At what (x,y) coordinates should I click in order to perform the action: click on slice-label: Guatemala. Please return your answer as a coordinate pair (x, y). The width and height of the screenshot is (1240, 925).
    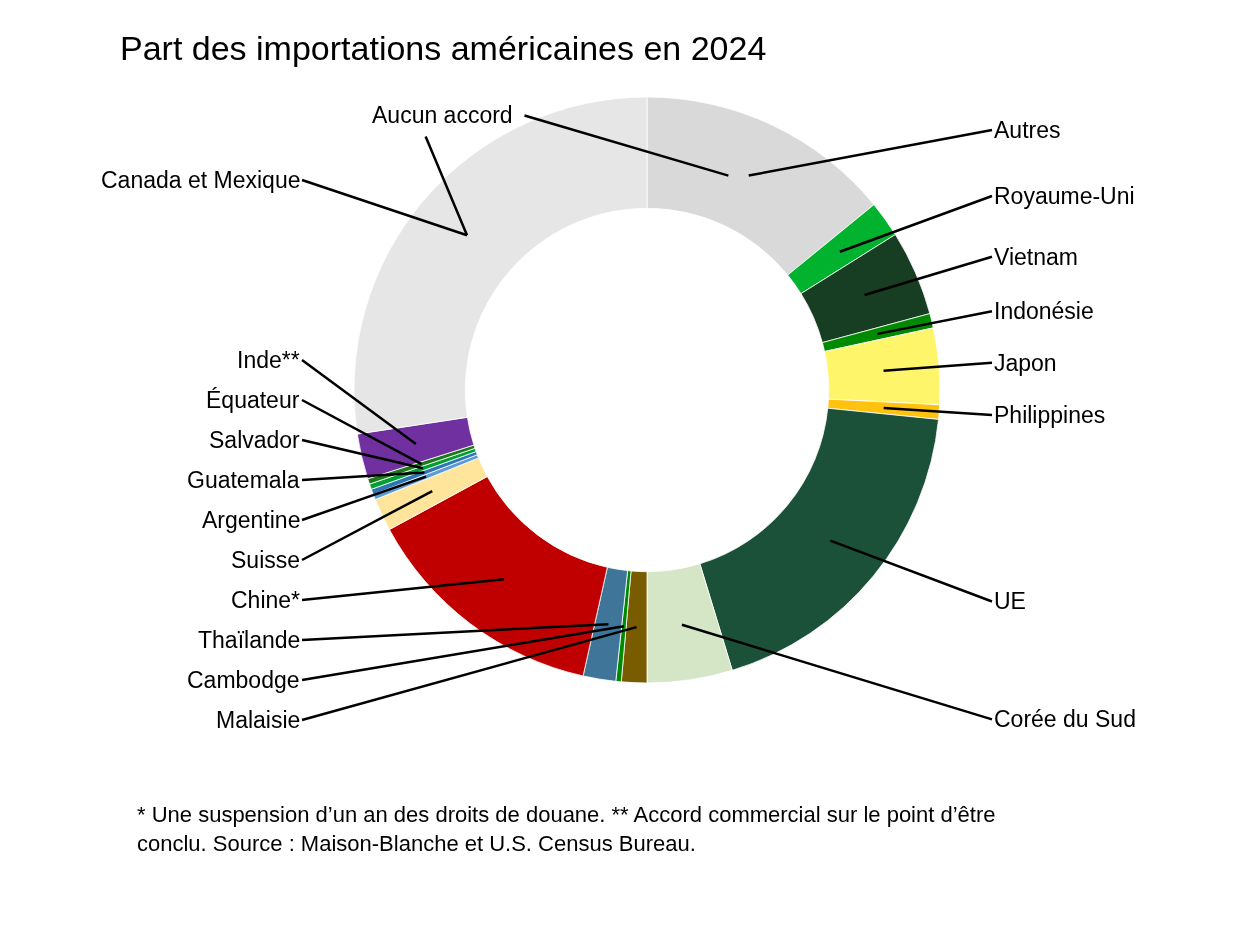
    Looking at the image, I should click on (243, 480).